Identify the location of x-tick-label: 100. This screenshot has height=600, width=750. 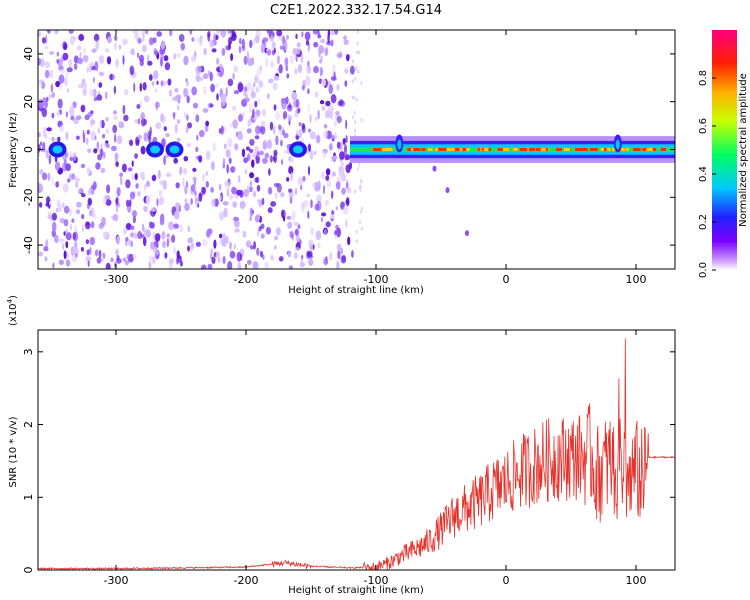
(636, 279).